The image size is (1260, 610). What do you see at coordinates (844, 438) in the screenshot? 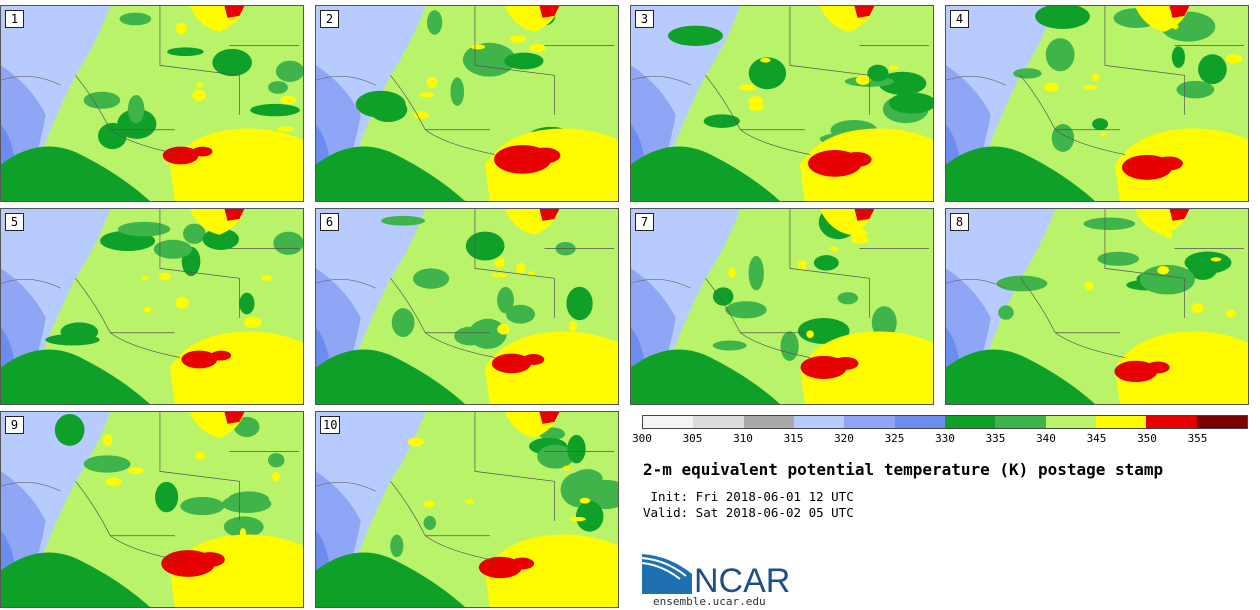
I see `colorbar-tick-label: 320` at bounding box center [844, 438].